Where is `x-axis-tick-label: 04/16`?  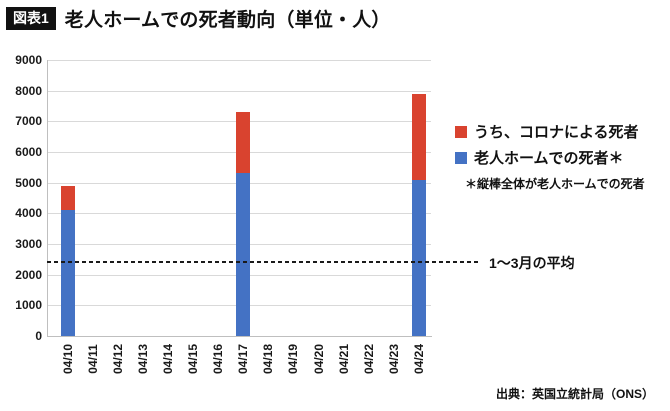
x-axis-tick-label: 04/16 is located at coordinates (218, 359).